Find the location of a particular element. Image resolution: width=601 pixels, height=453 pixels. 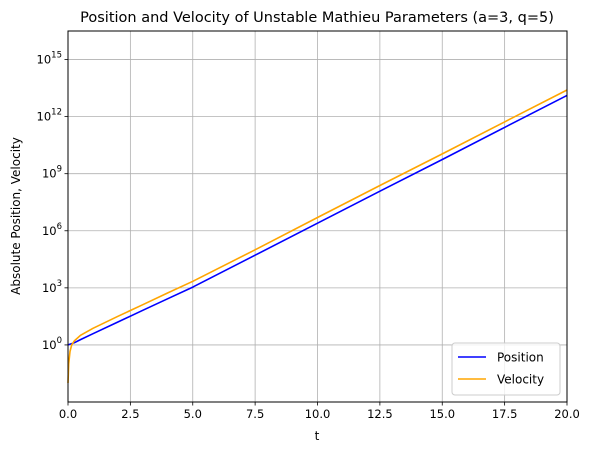

legend-label-position: Position is located at coordinates (520, 358).